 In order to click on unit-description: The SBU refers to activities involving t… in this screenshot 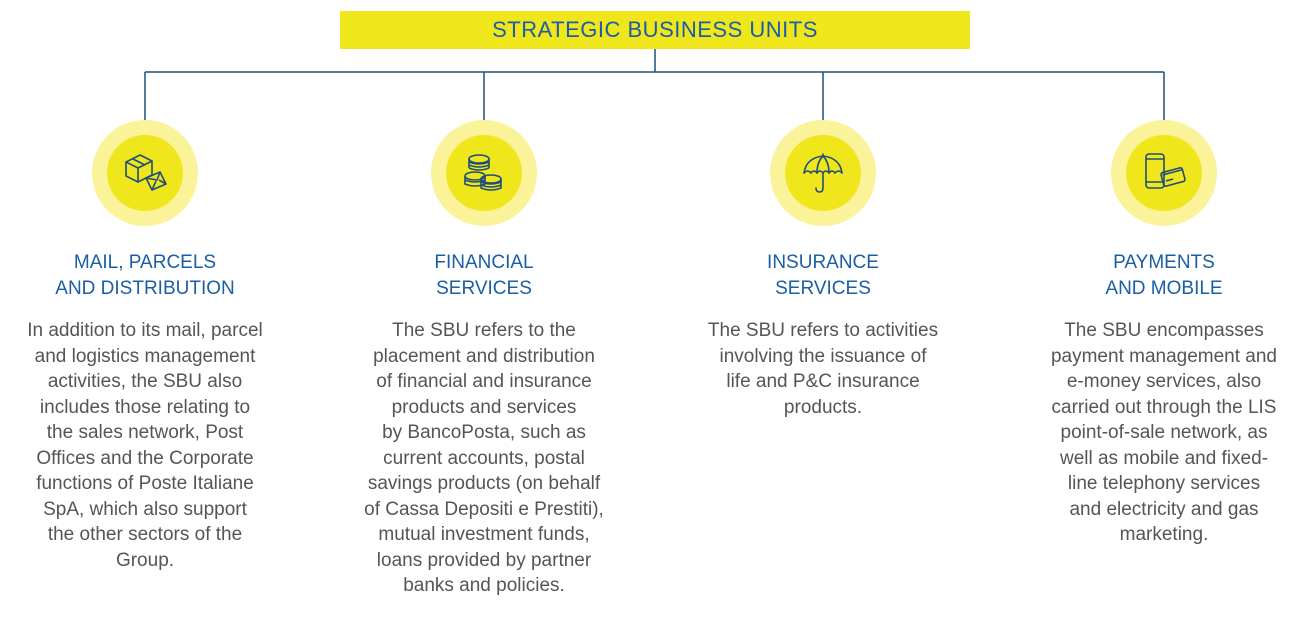, I will do `click(823, 369)`.